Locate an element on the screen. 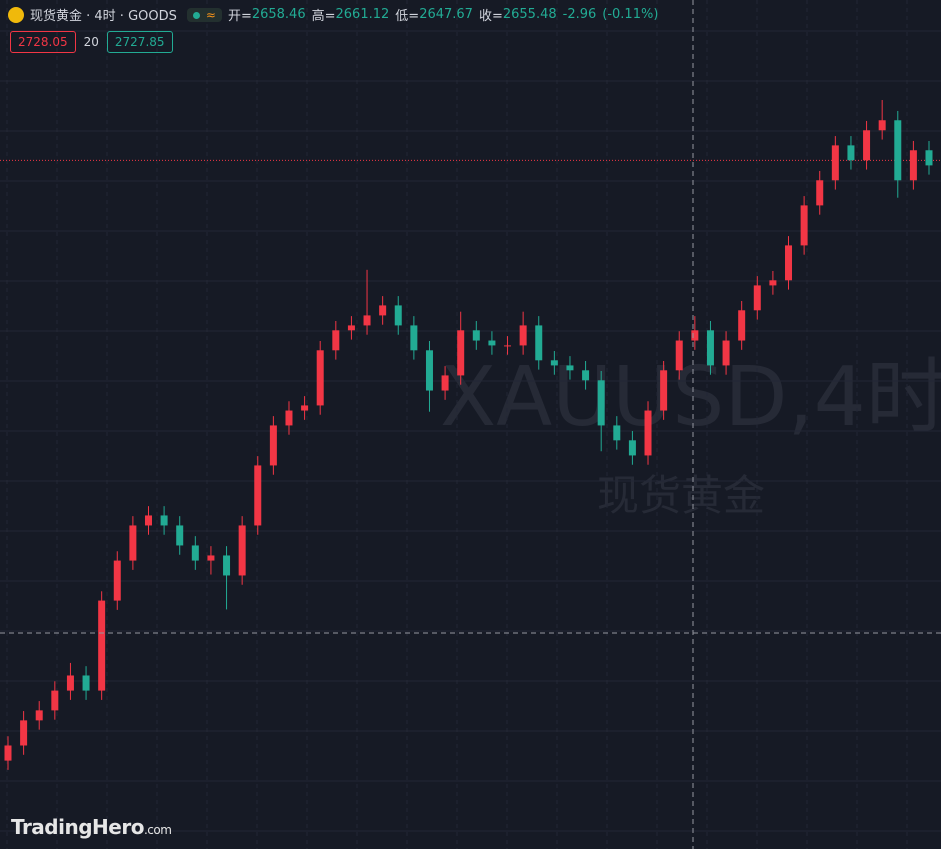  brand-suffix: .com is located at coordinates (157, 830).